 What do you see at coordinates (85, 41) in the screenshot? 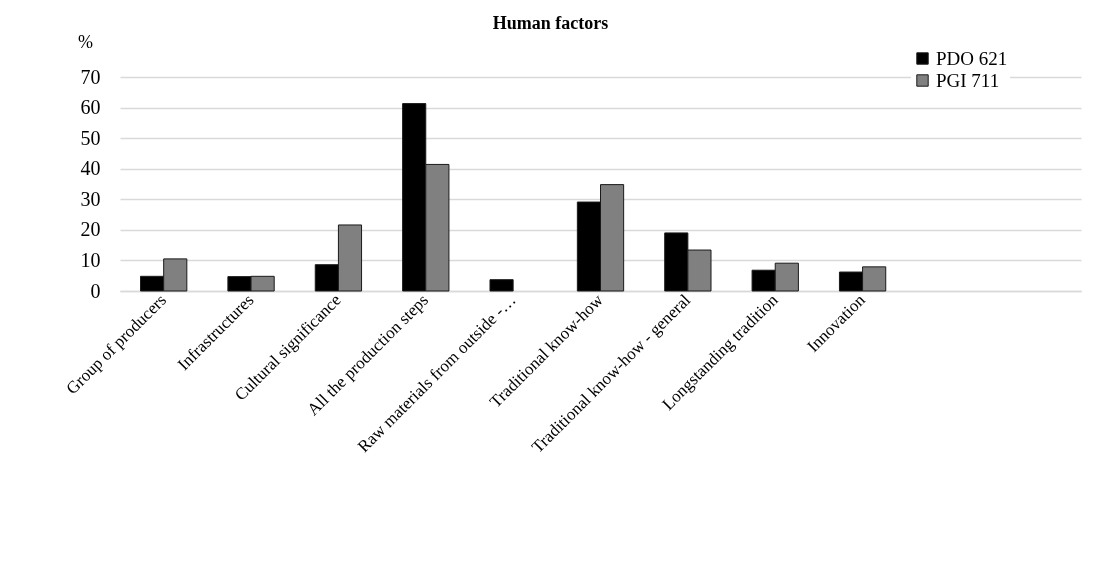
I see `y-axis-title: %` at bounding box center [85, 41].